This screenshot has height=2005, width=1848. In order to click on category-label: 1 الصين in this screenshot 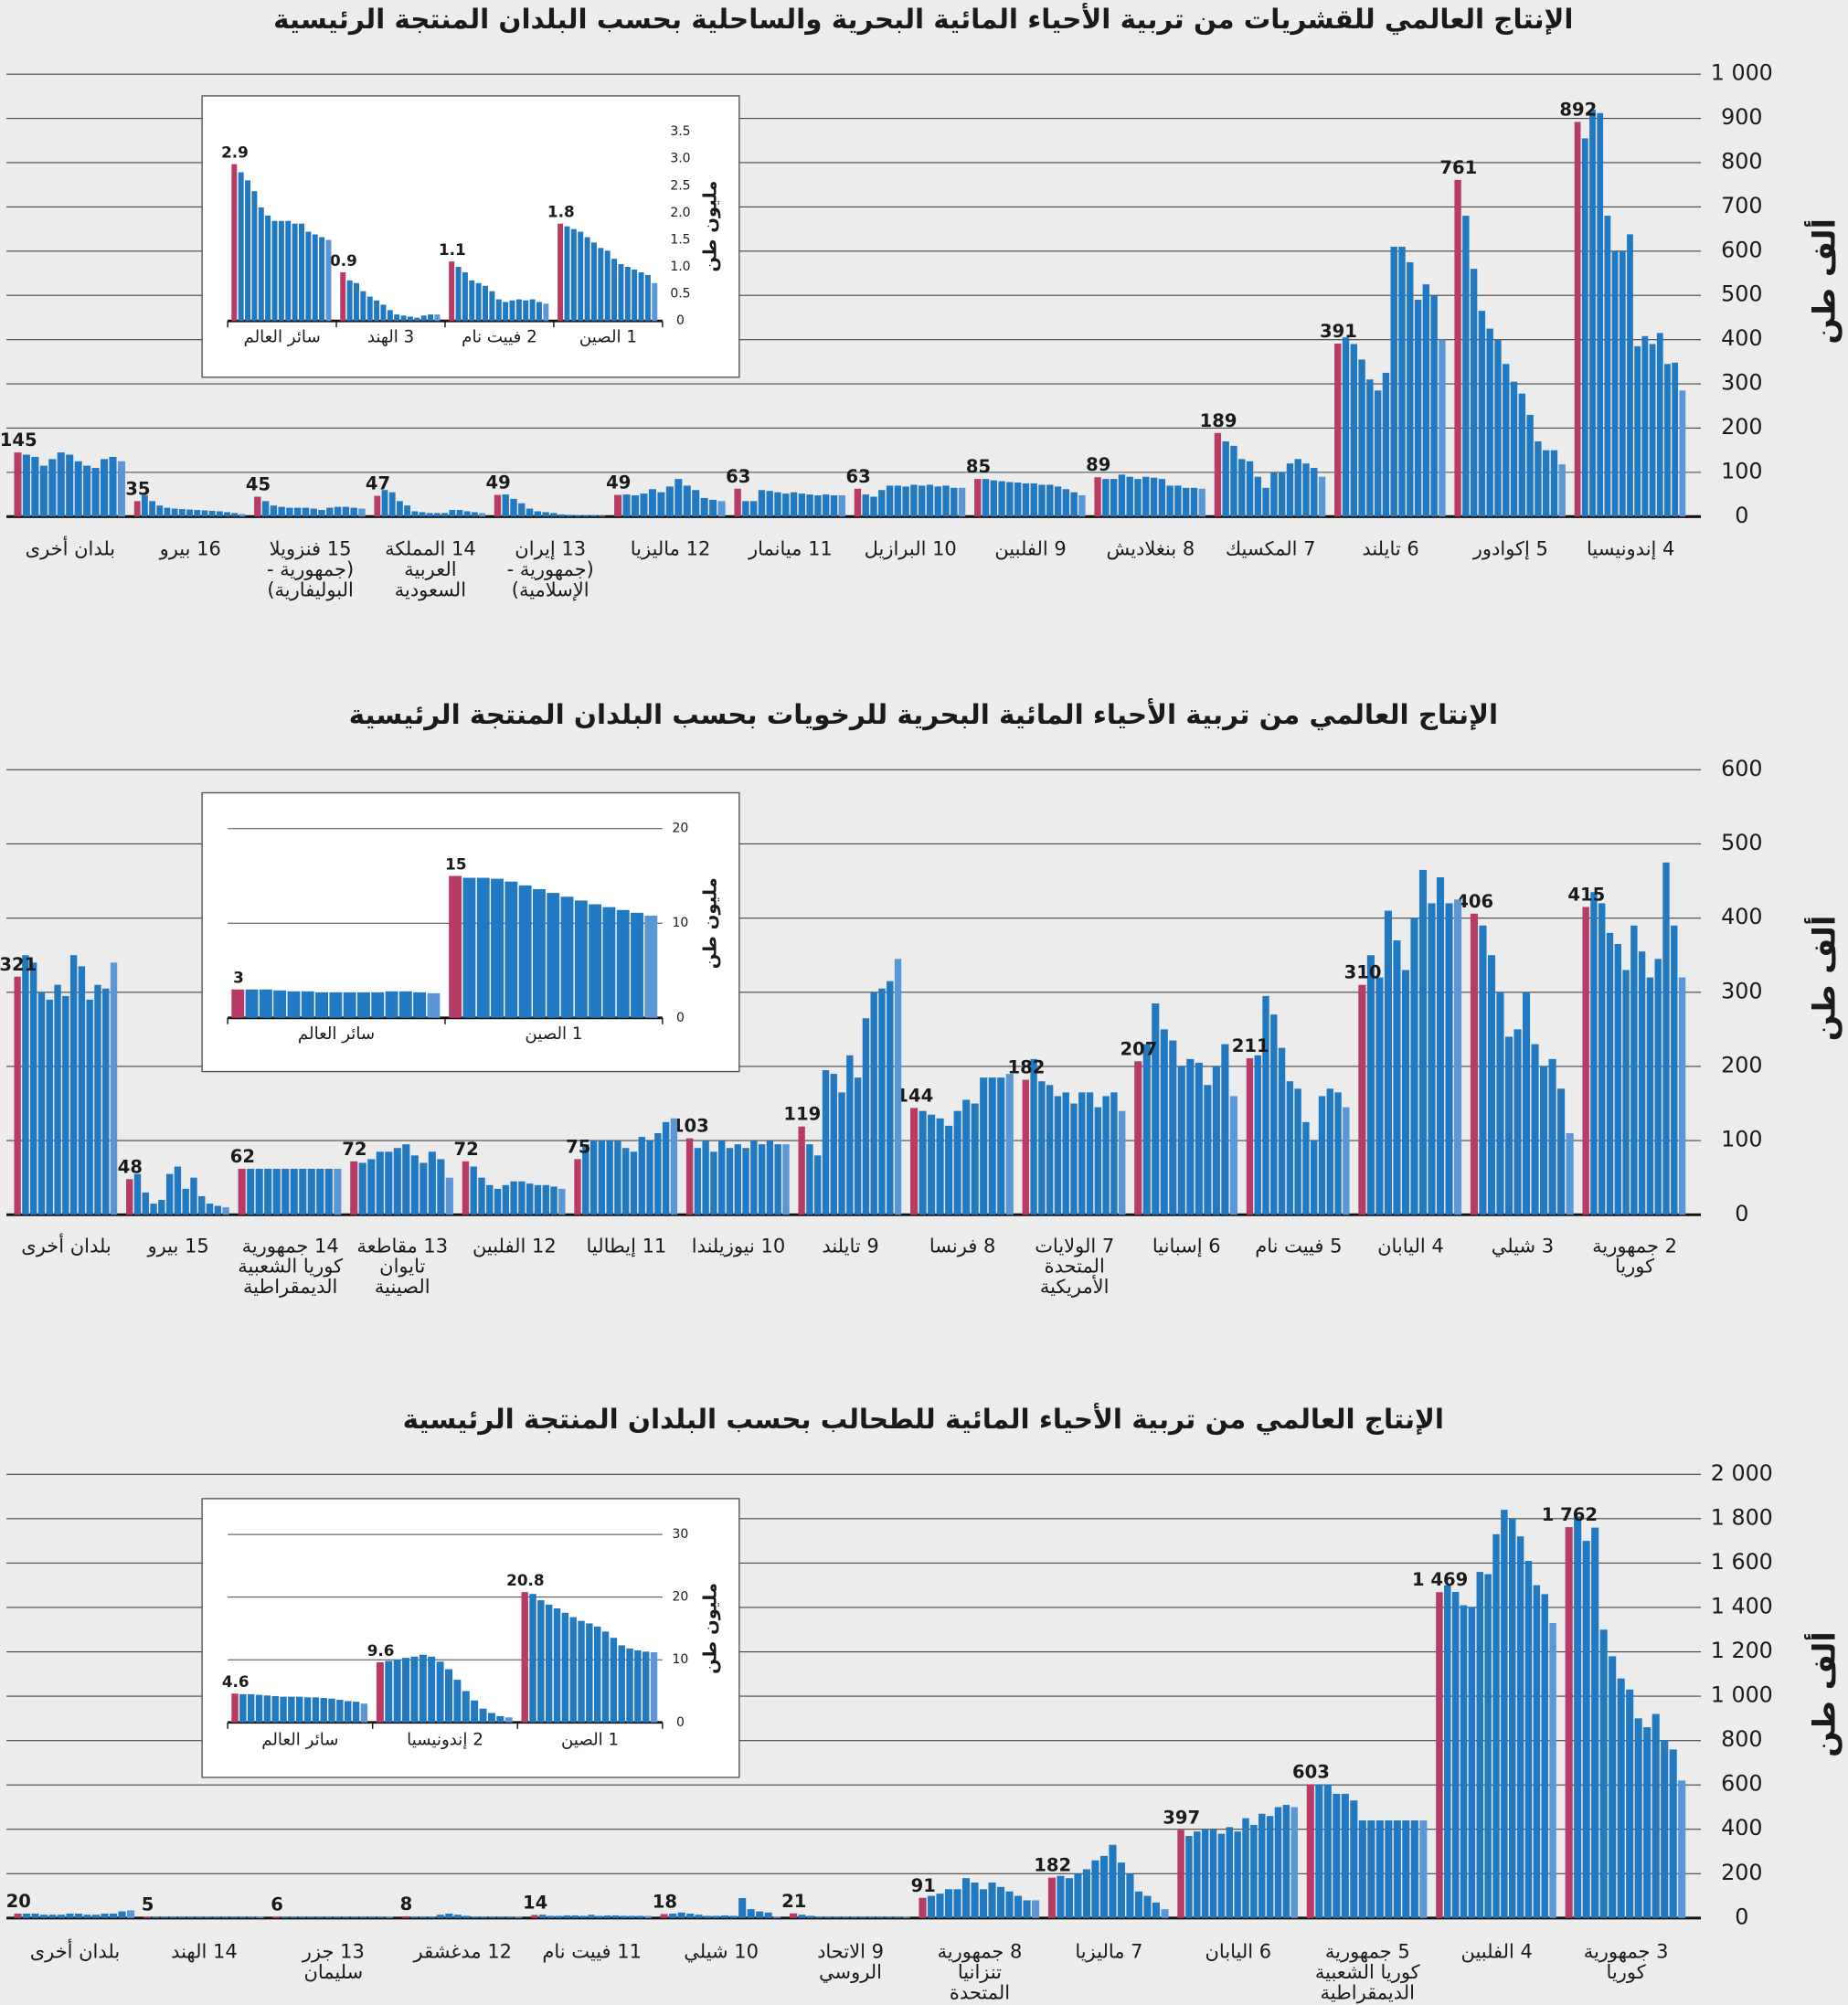, I will do `click(608, 336)`.